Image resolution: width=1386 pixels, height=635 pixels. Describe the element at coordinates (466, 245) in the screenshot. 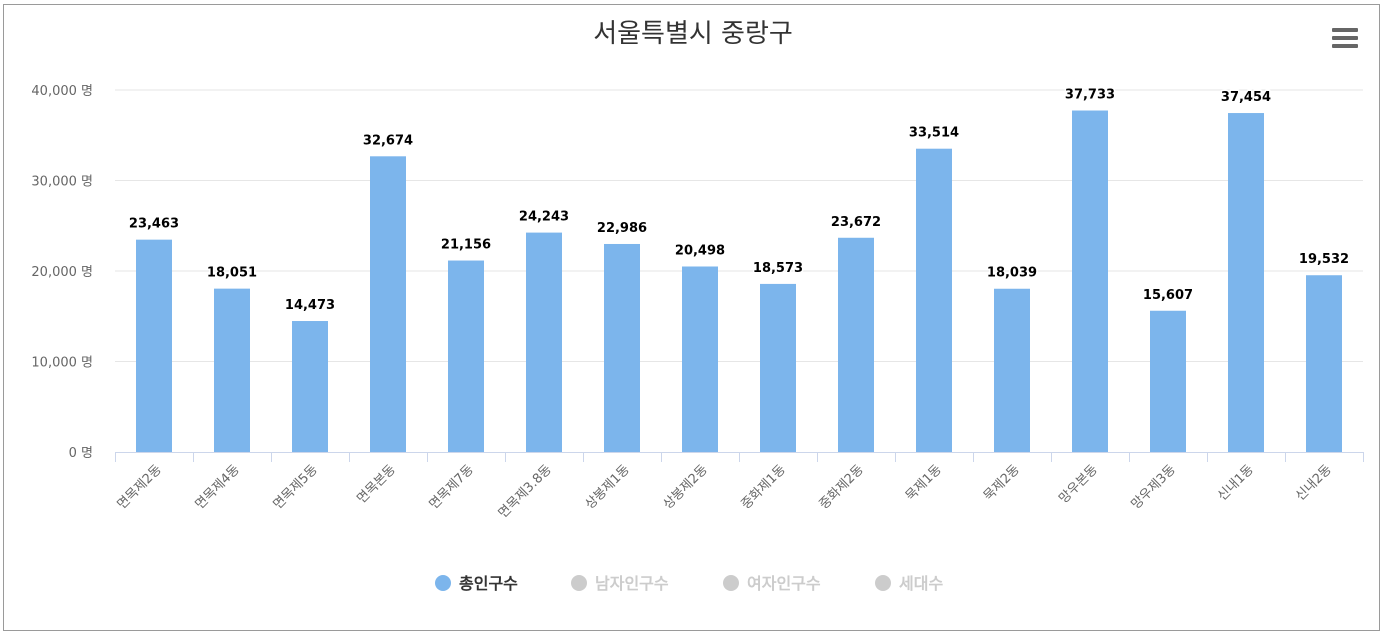

I see `data-label: 21,156` at that location.